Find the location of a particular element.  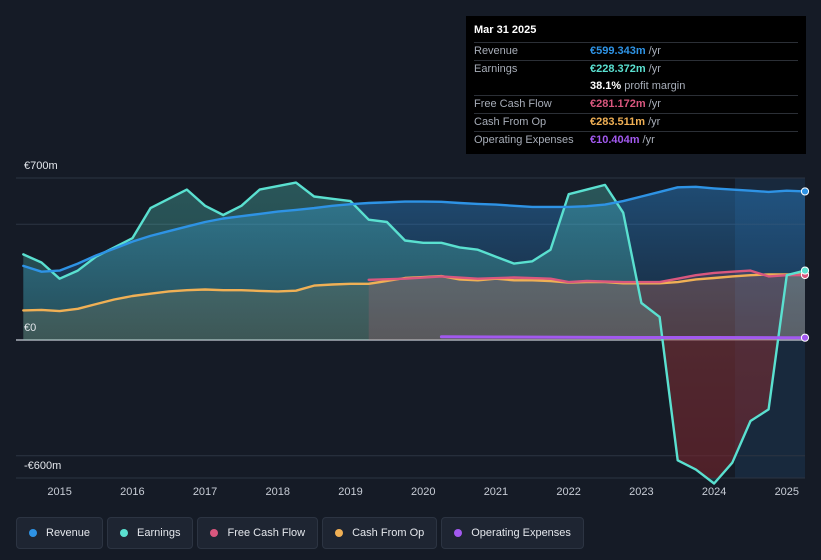

tooltip-row-margin: 38.1% profit margin is located at coordinates (636, 86).